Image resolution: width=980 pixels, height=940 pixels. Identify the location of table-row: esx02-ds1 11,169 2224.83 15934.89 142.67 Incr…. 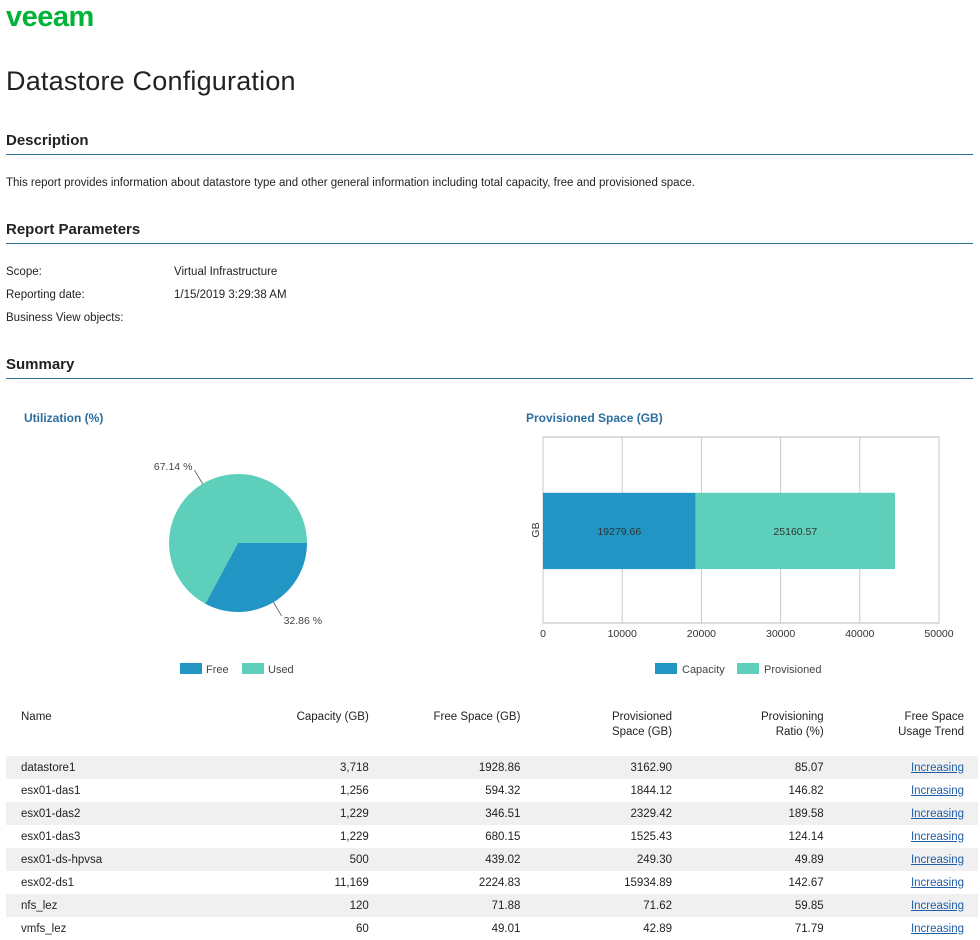
(492, 882).